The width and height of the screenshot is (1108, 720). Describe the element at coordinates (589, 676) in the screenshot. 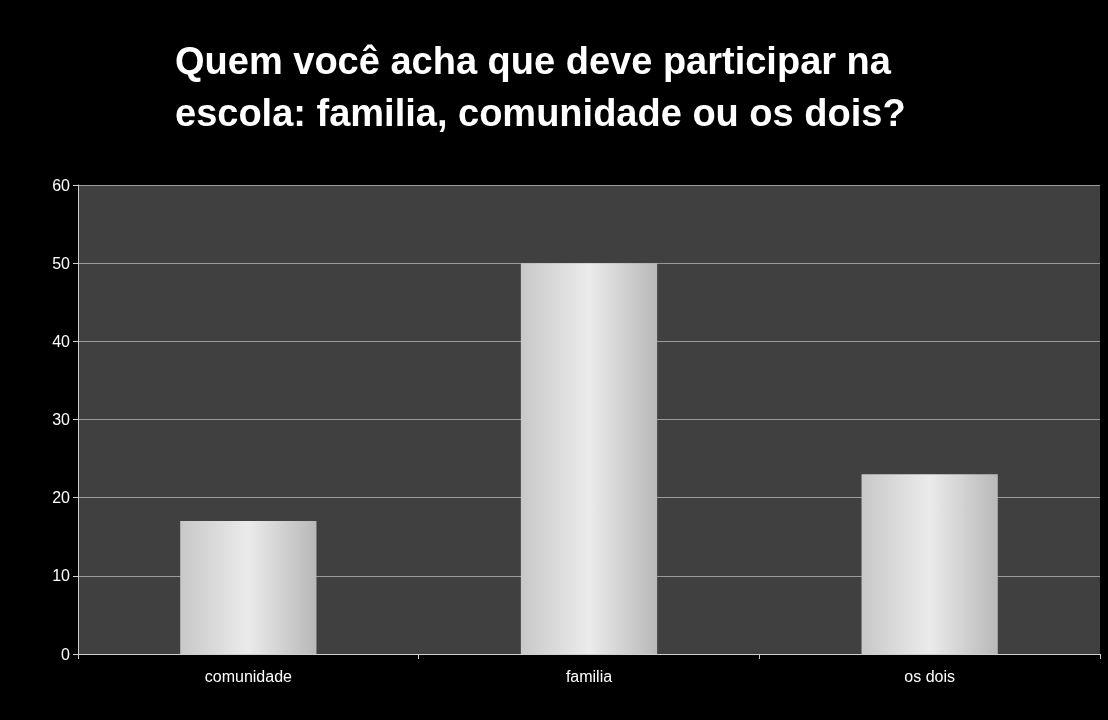

I see `x-tick-label: familia` at that location.